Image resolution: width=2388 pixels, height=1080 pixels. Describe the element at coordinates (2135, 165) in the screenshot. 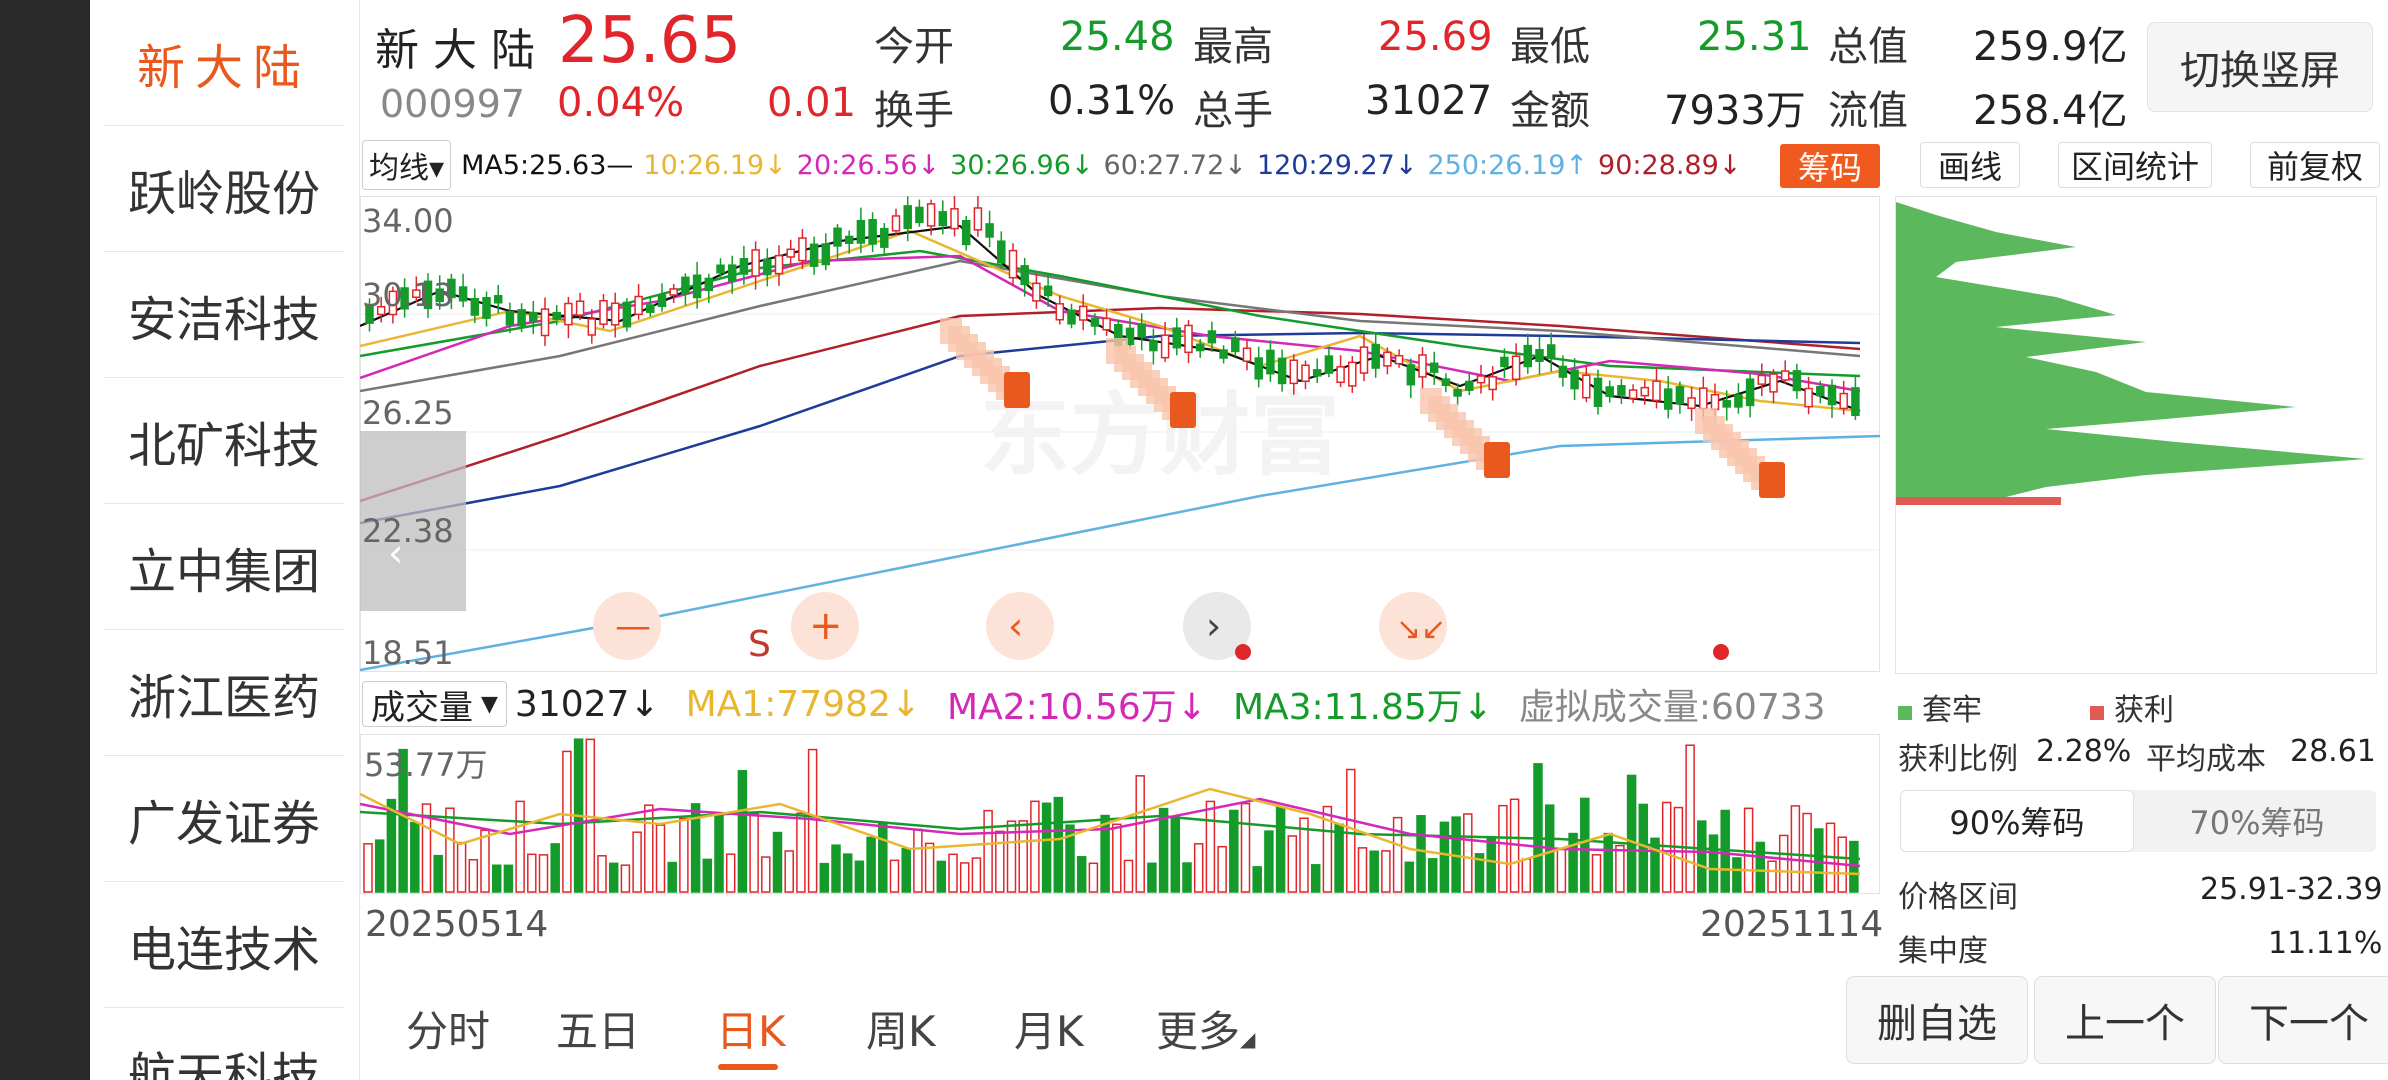

I see `range-stats-button: 区间统计` at that location.